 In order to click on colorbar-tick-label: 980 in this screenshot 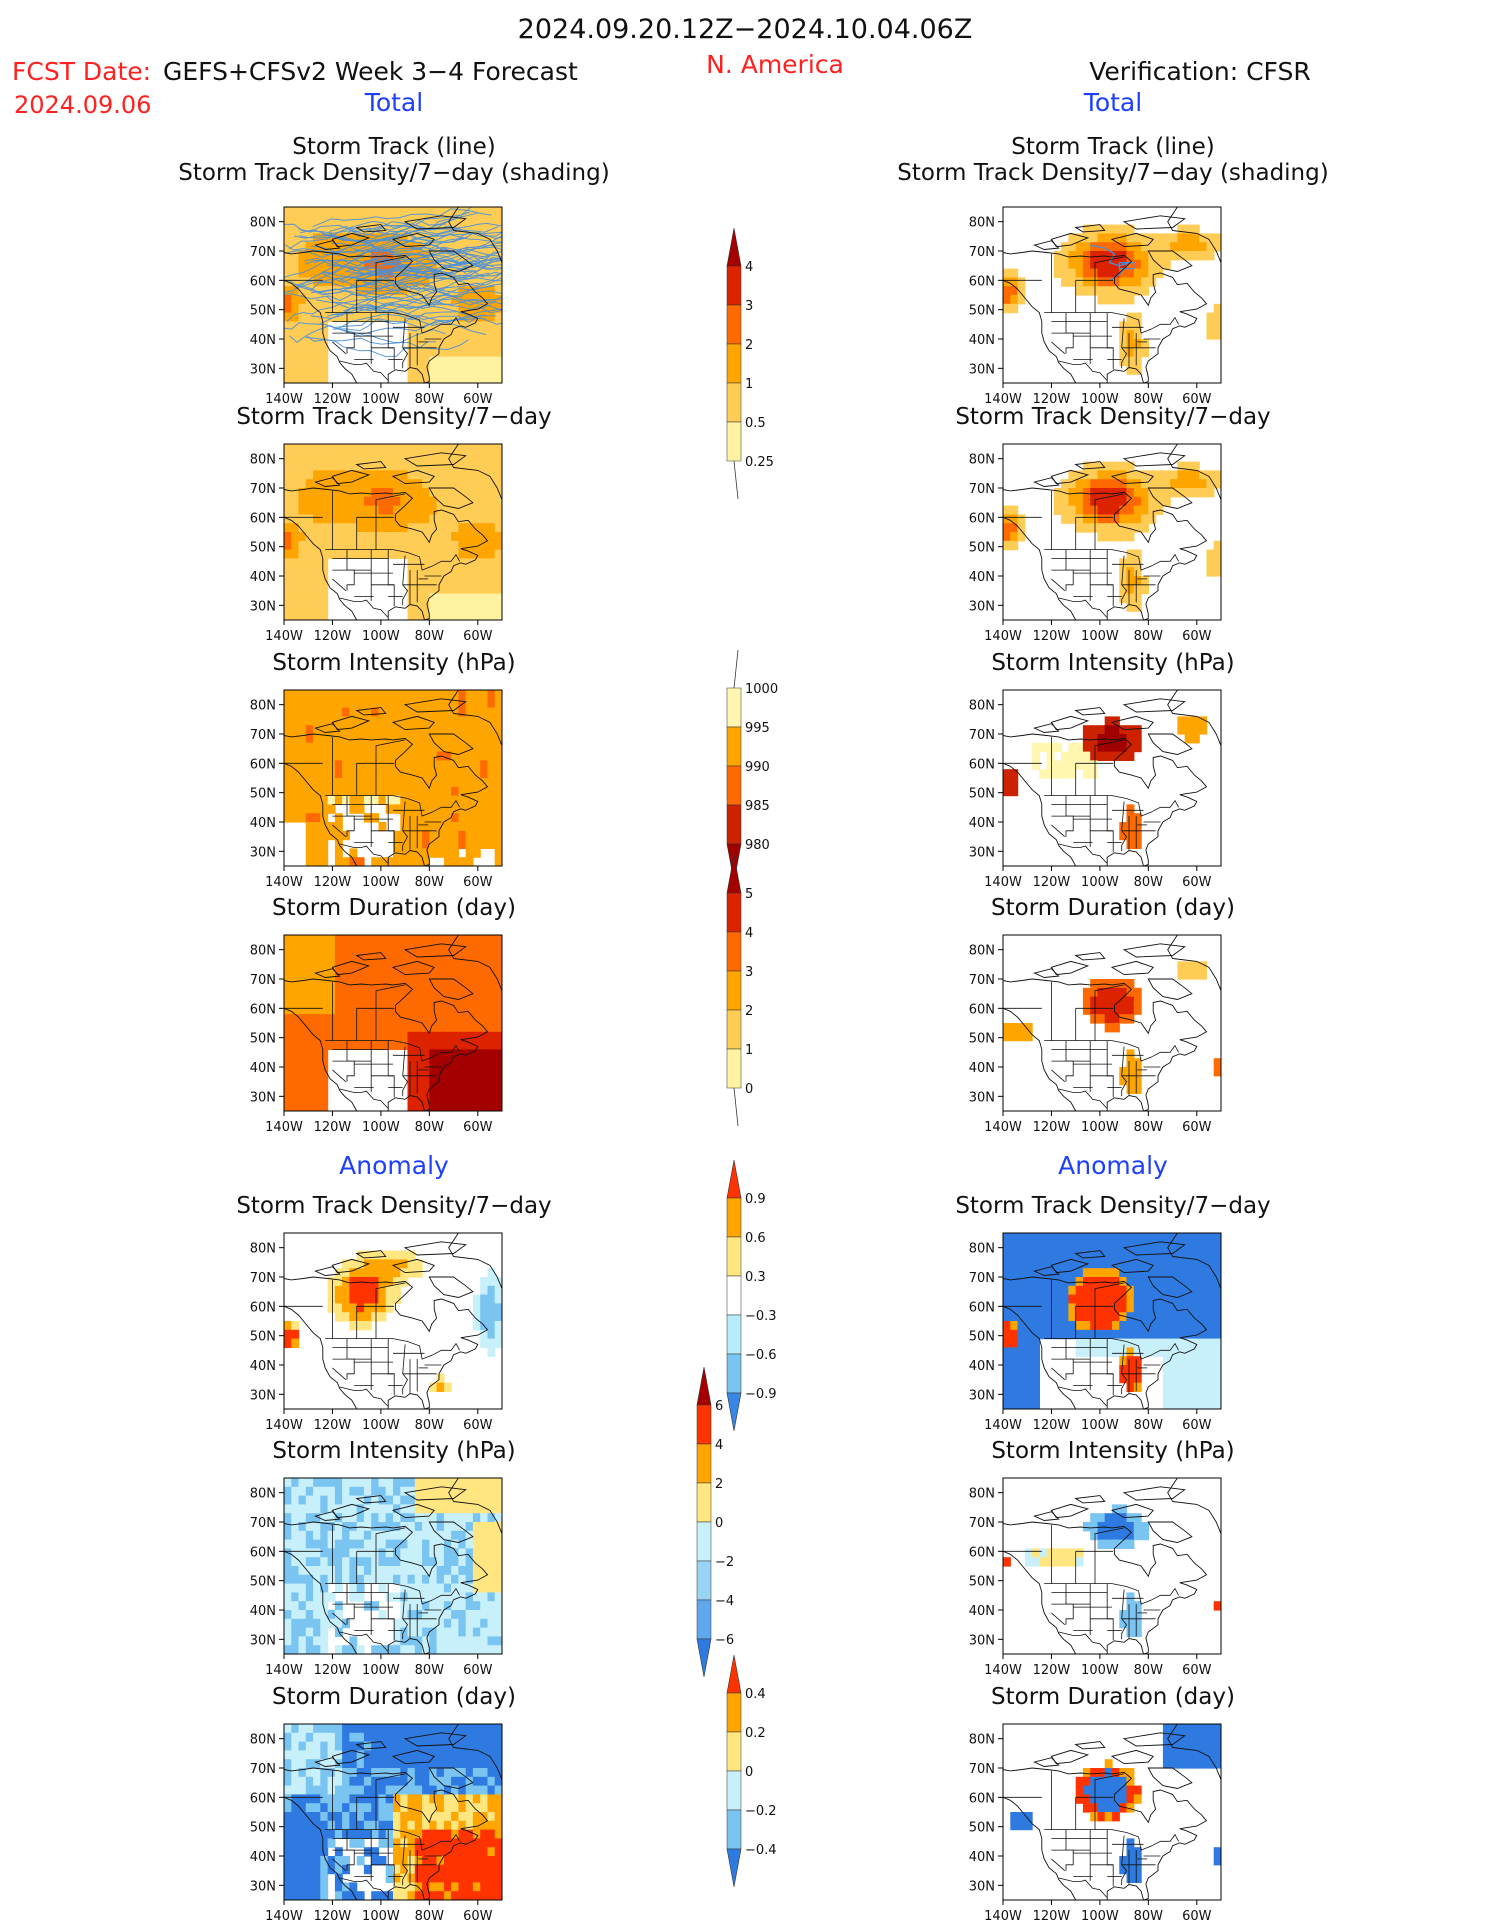, I will do `click(757, 845)`.